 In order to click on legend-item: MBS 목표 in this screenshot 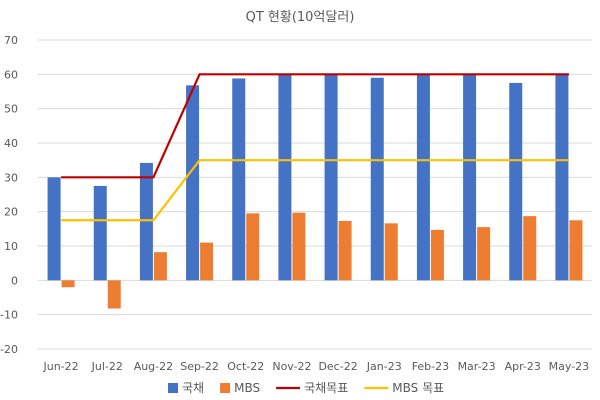, I will do `click(404, 388)`.